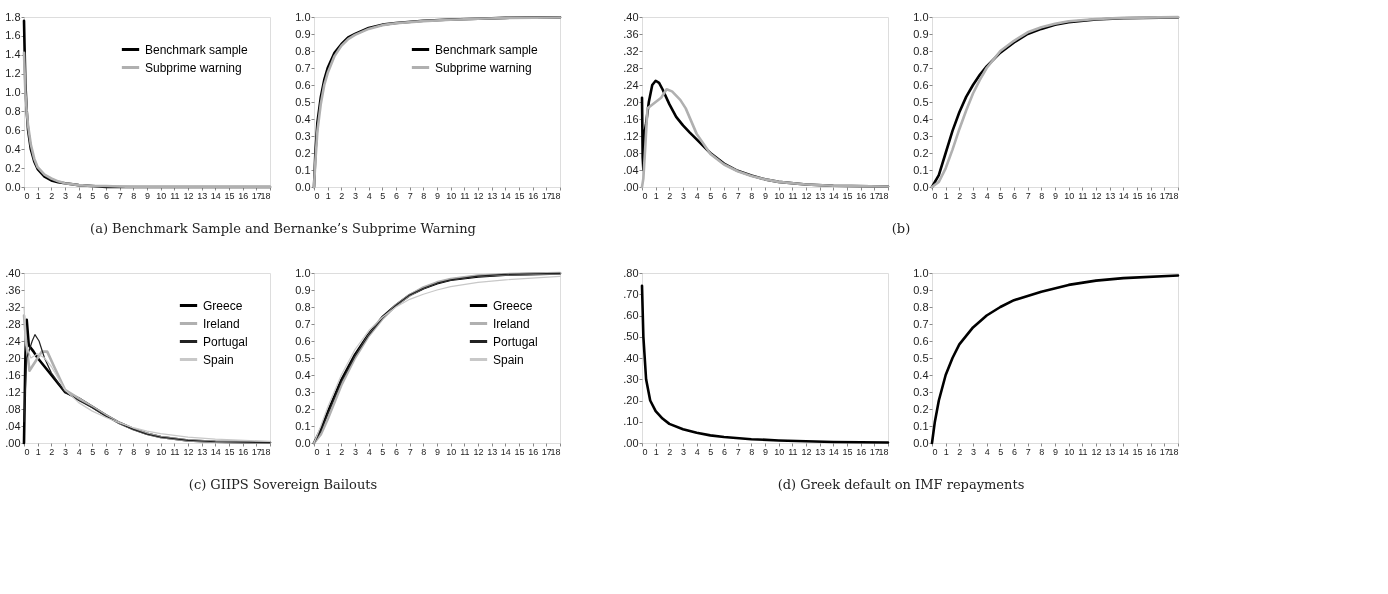  I want to click on legend-label: Spain, so click(508, 359).